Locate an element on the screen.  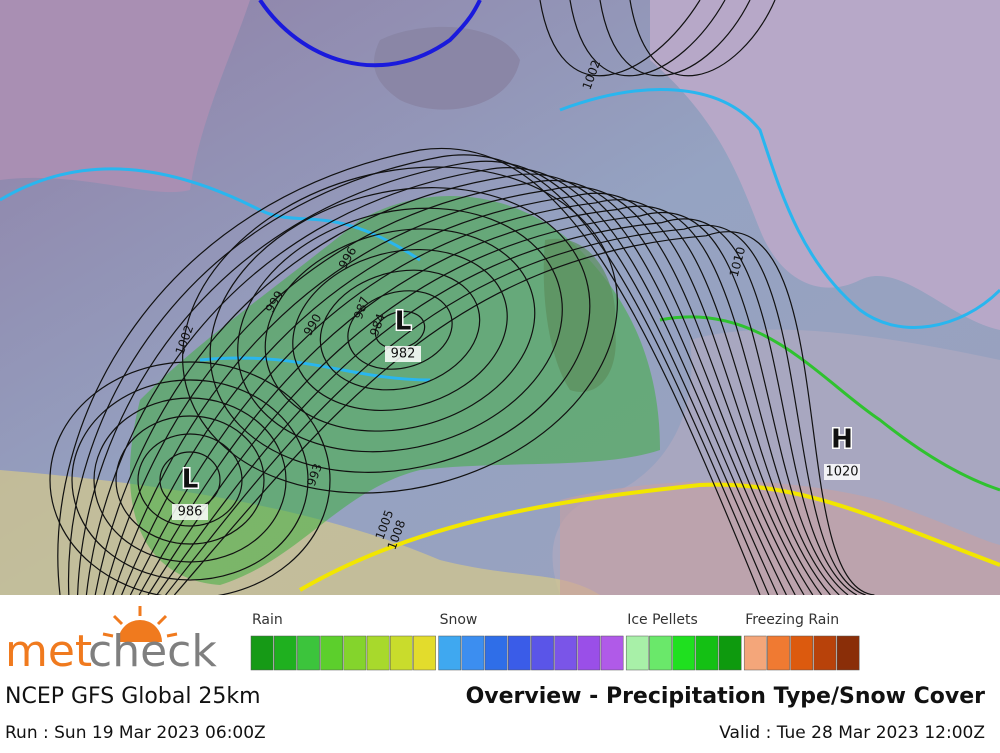
legend-label: Freezing Rain is located at coordinates (792, 620).